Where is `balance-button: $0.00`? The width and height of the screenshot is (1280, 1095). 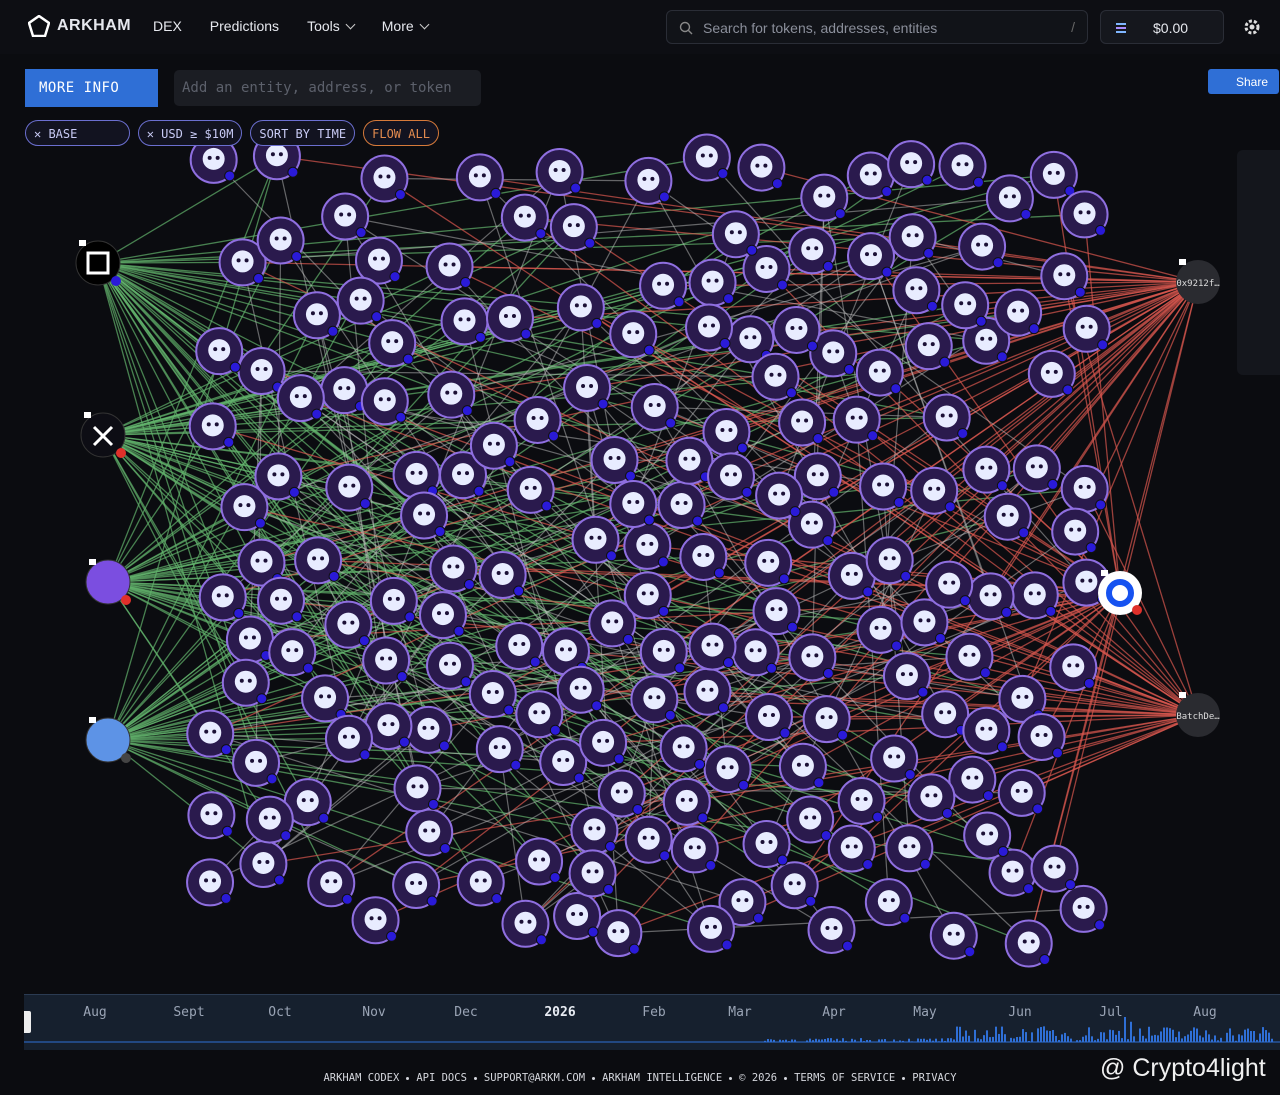
balance-button: $0.00 is located at coordinates (1162, 27).